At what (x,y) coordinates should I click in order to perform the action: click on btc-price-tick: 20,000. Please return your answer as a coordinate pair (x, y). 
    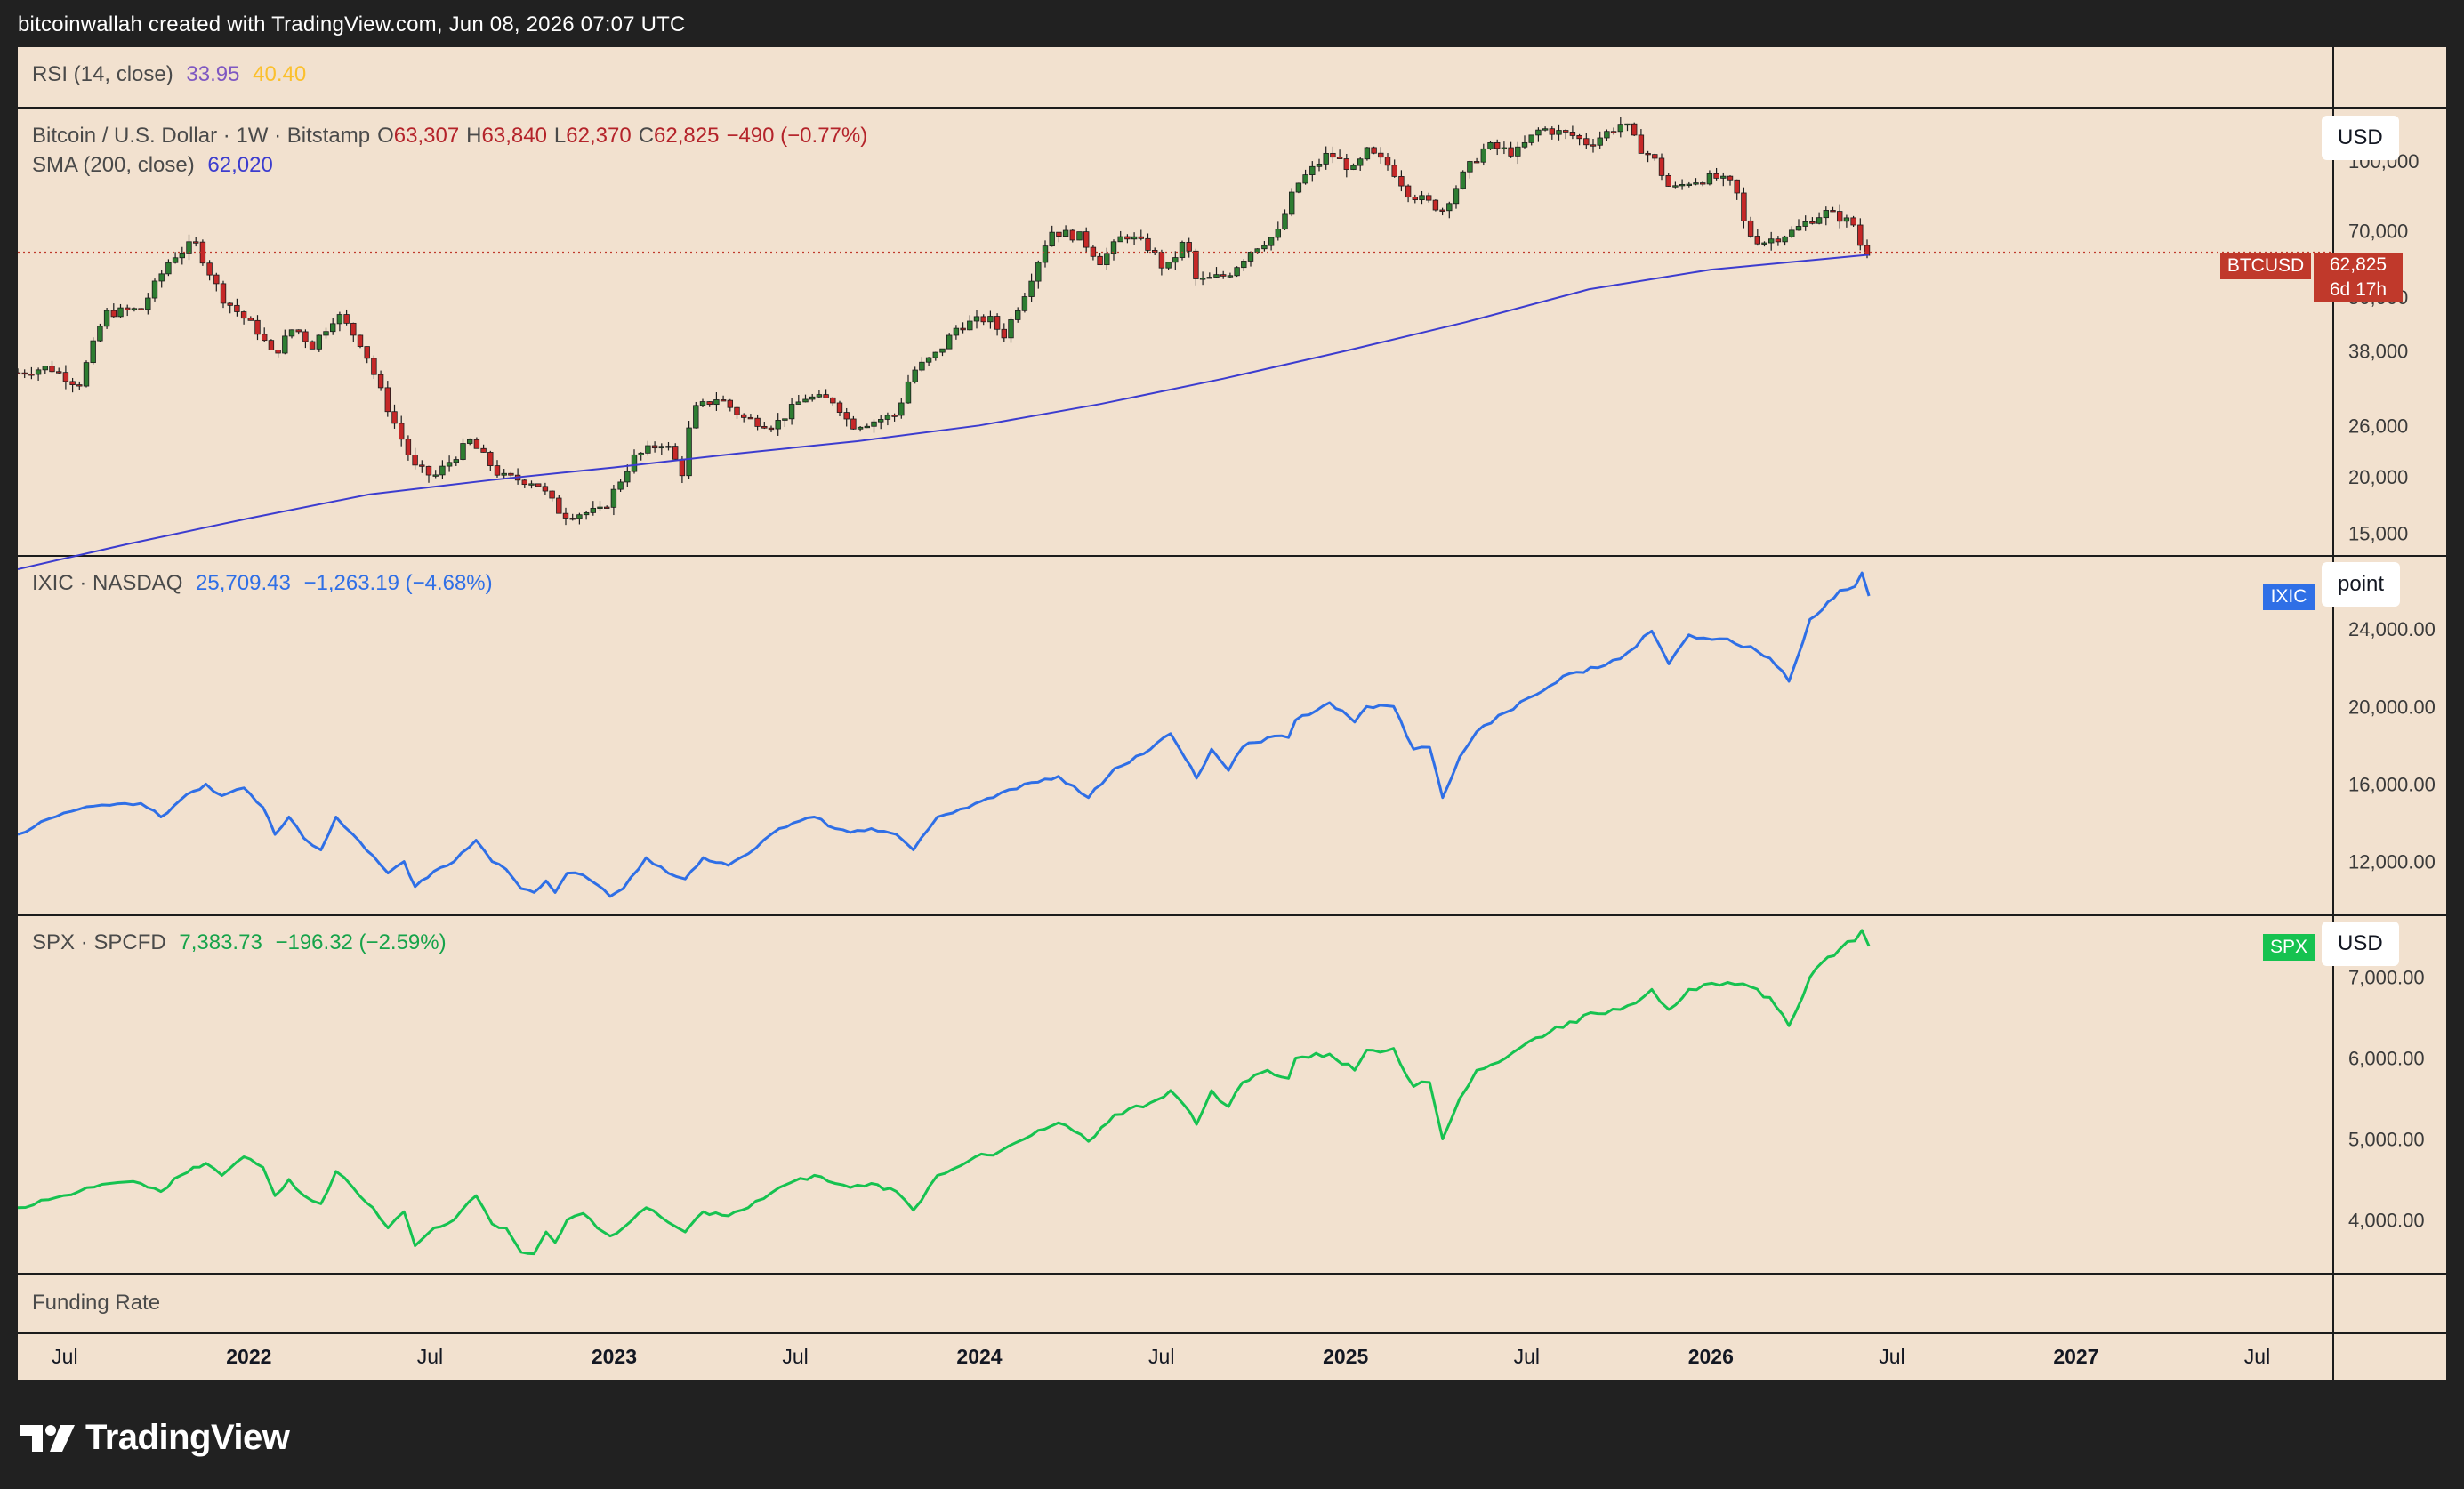
    Looking at the image, I should click on (2378, 477).